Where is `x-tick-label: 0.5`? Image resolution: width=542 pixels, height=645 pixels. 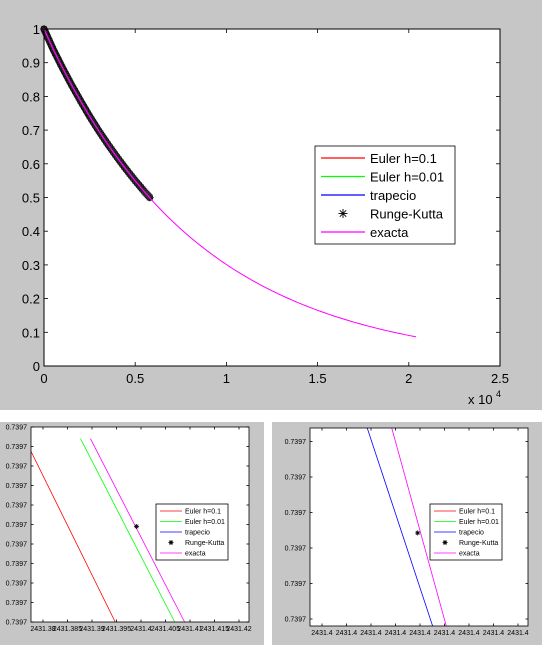 x-tick-label: 0.5 is located at coordinates (135, 378).